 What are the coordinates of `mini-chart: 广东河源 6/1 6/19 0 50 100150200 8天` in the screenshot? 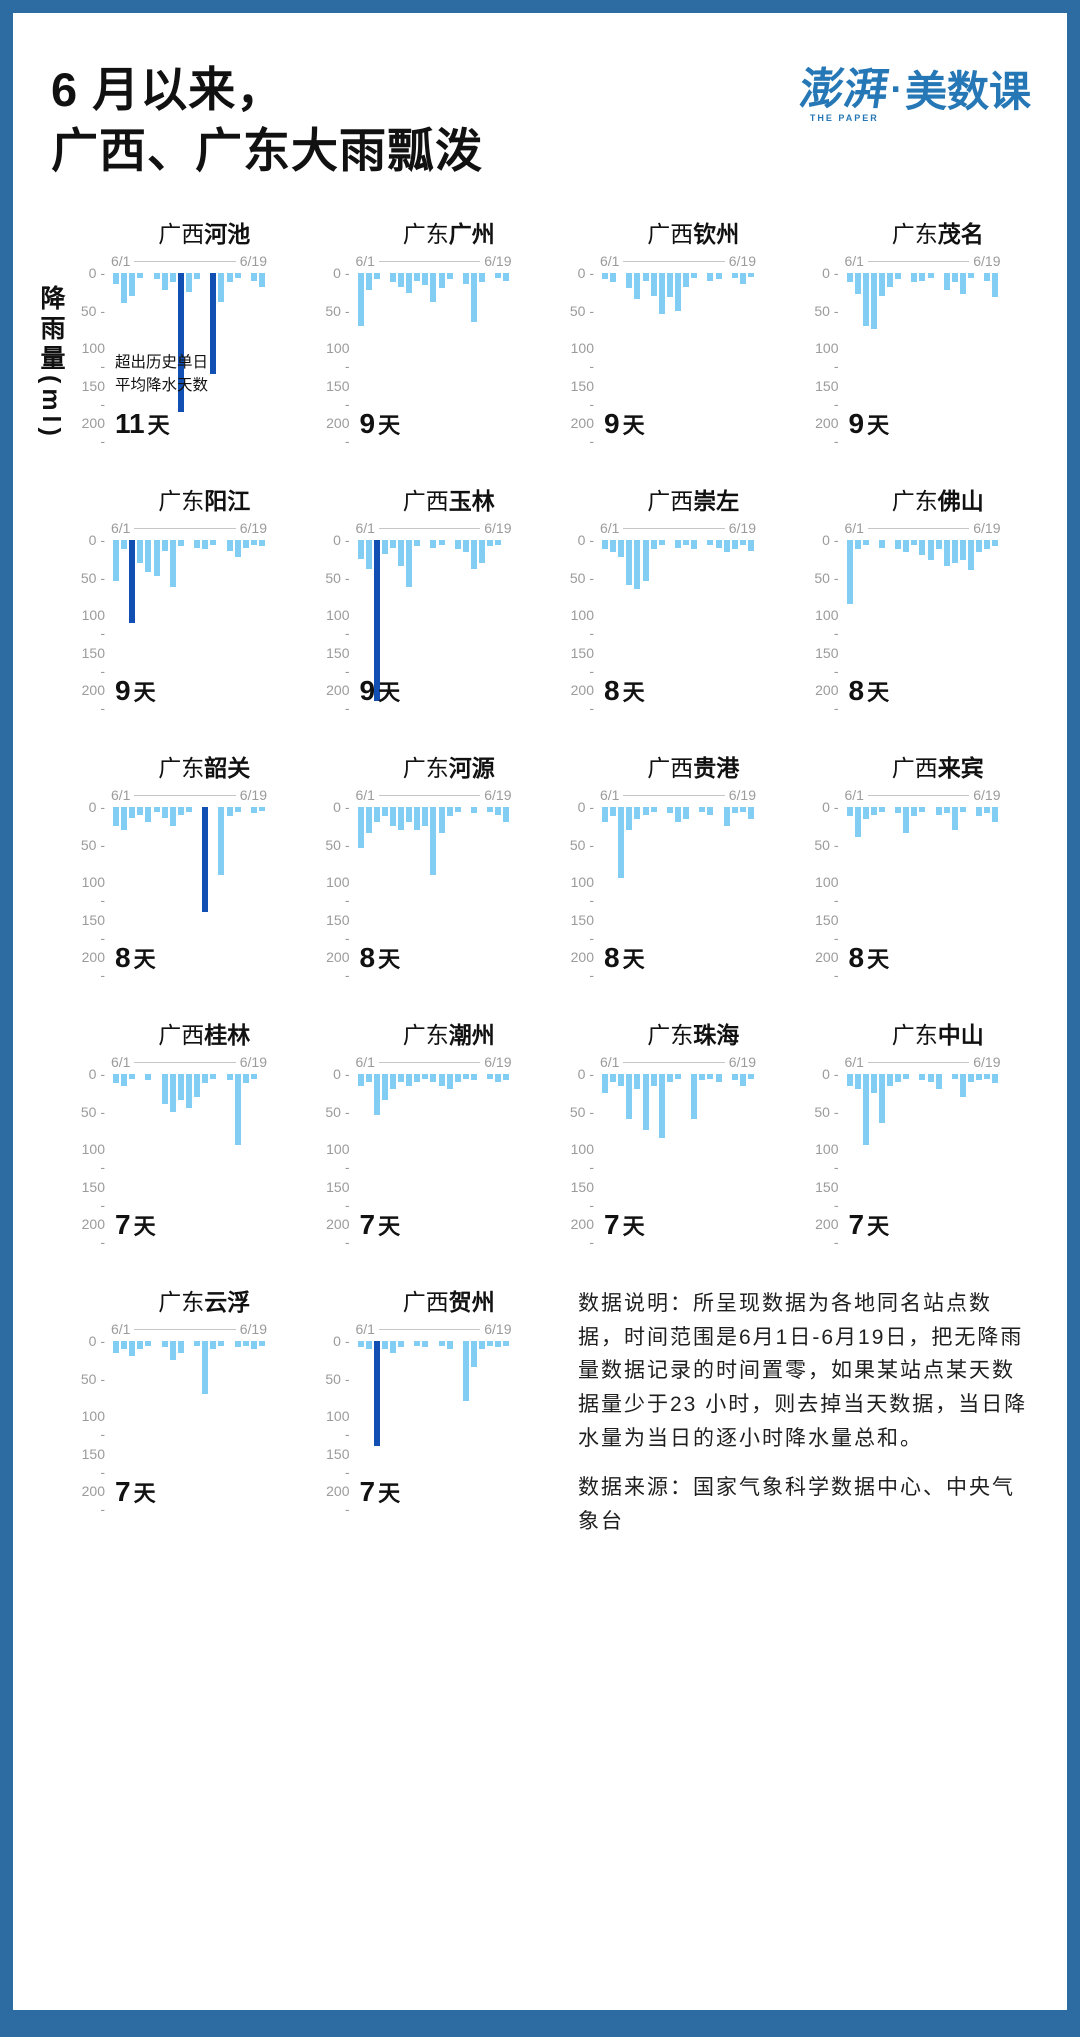 It's located at (436, 871).